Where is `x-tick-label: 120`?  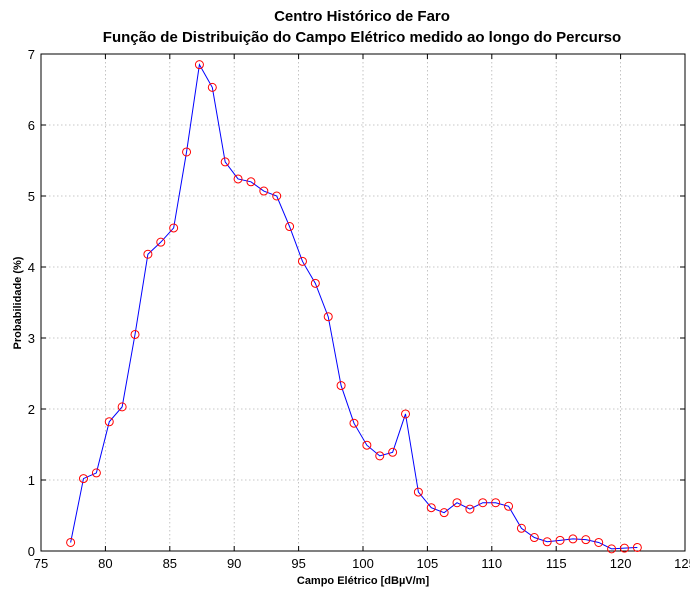
x-tick-label: 120 is located at coordinates (621, 563).